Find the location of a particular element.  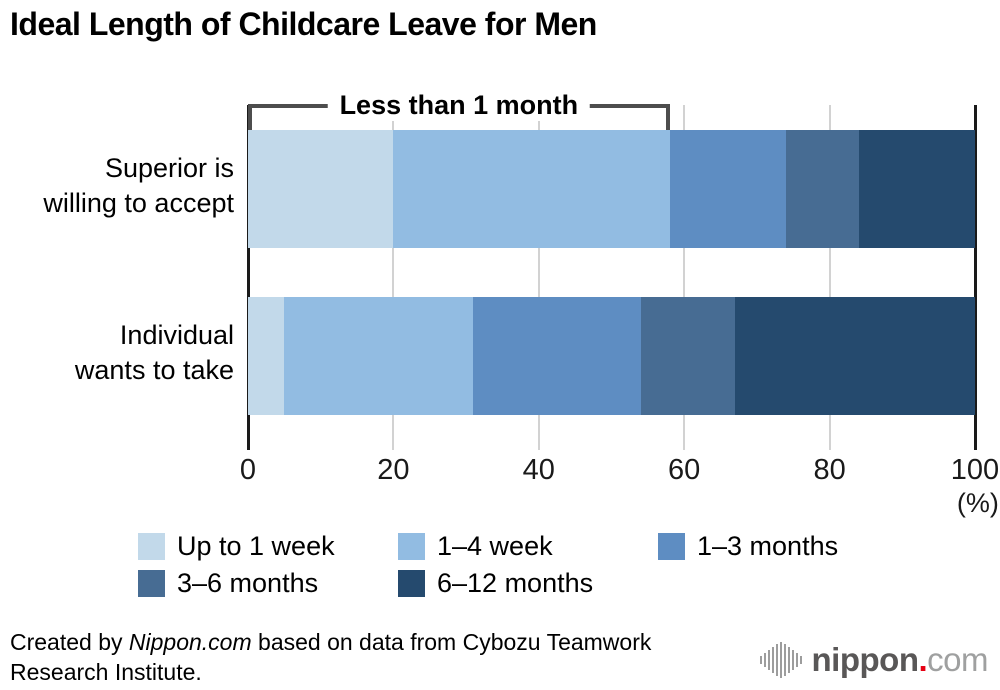

legend-label: 1–4 week is located at coordinates (495, 546).